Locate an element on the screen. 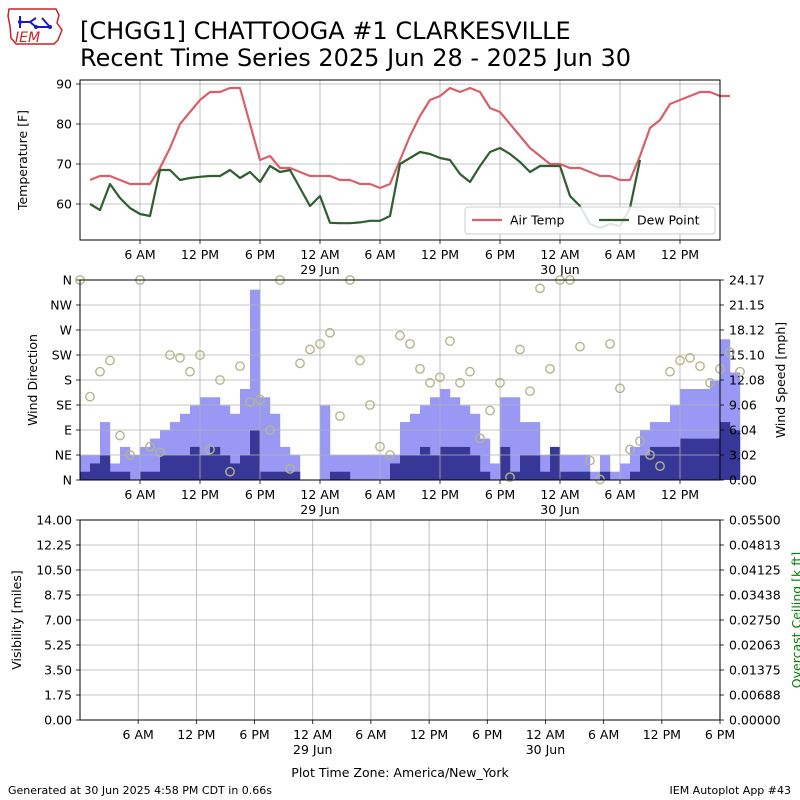 The height and width of the screenshot is (800, 800). visibility-tick-label: 1.75 is located at coordinates (58, 695).